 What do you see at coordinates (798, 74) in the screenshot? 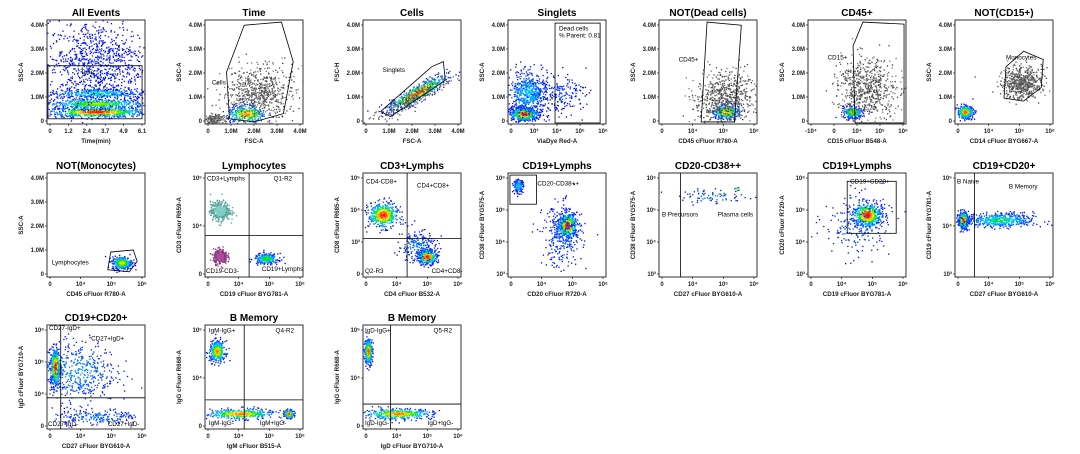
I see `y-tick-label: 2.0M` at bounding box center [798, 74].